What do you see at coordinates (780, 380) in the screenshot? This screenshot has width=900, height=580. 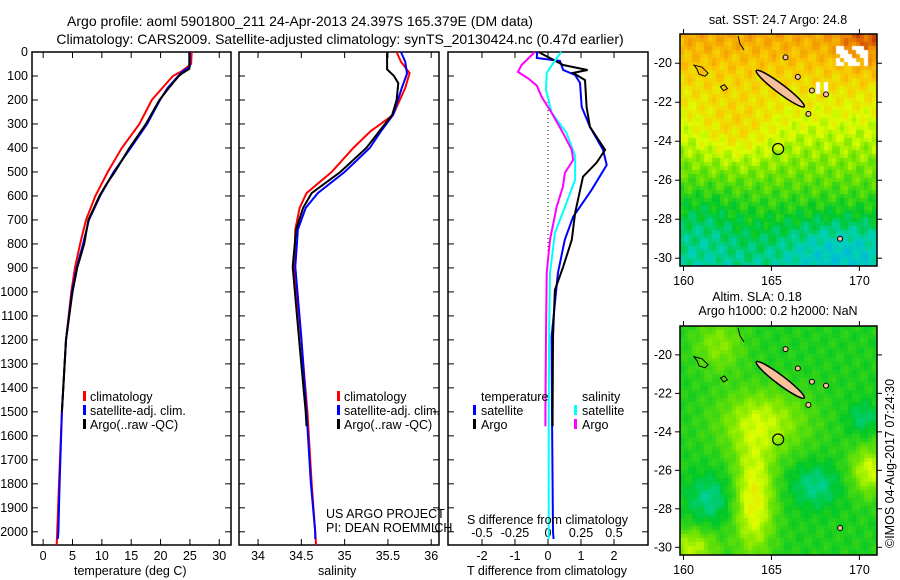 I see `island-new-caledonia` at bounding box center [780, 380].